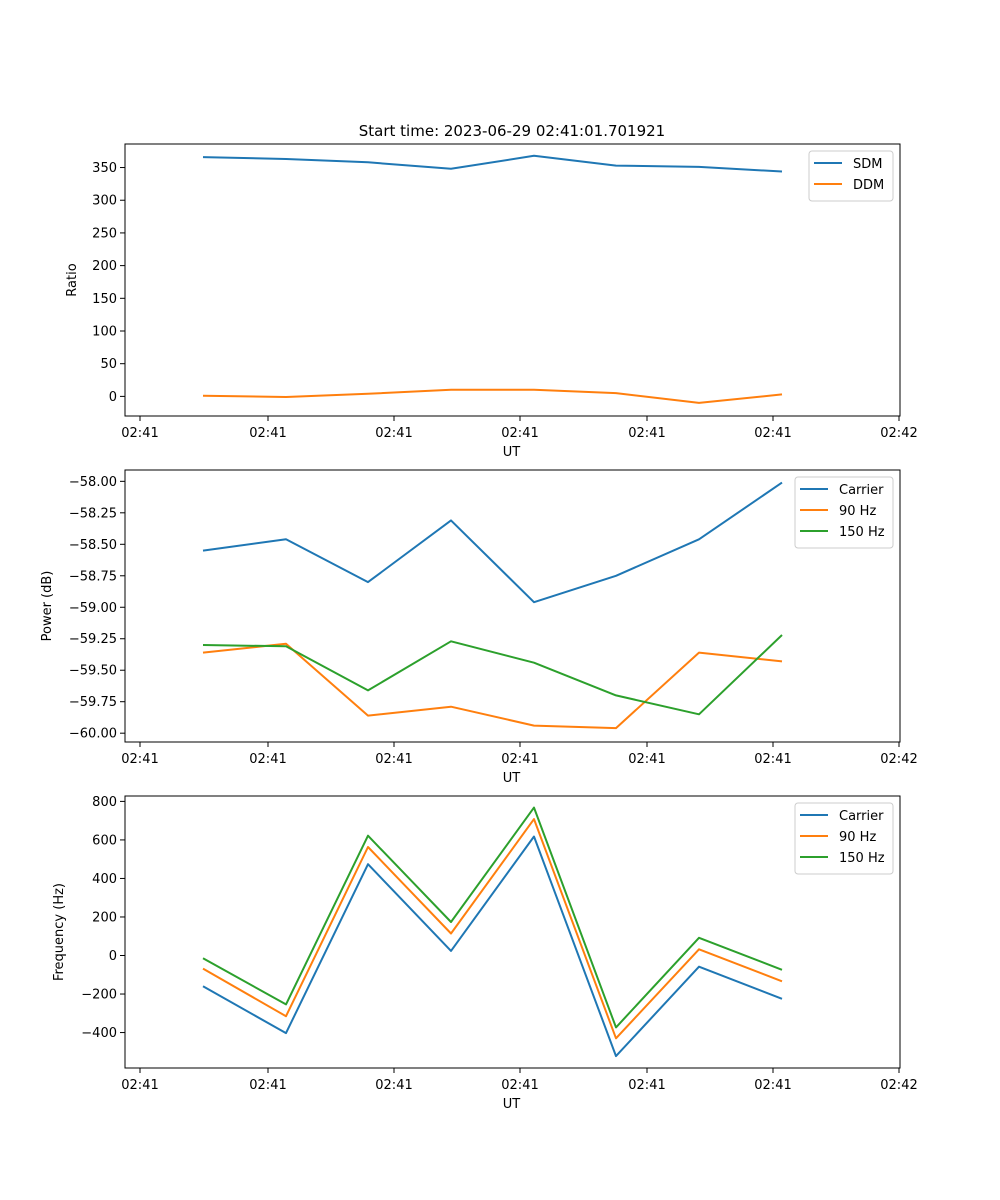  What do you see at coordinates (104, 840) in the screenshot?
I see `y-tick-label: 600` at bounding box center [104, 840].